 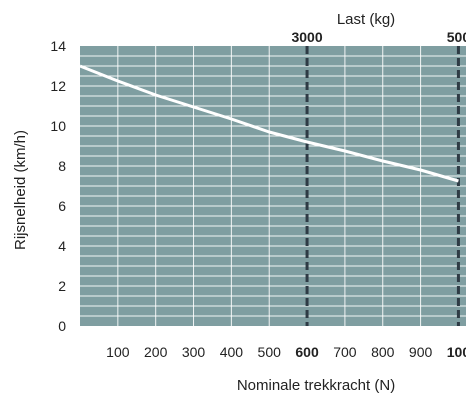 What do you see at coordinates (270, 352) in the screenshot?
I see `x-tick-label: 500` at bounding box center [270, 352].